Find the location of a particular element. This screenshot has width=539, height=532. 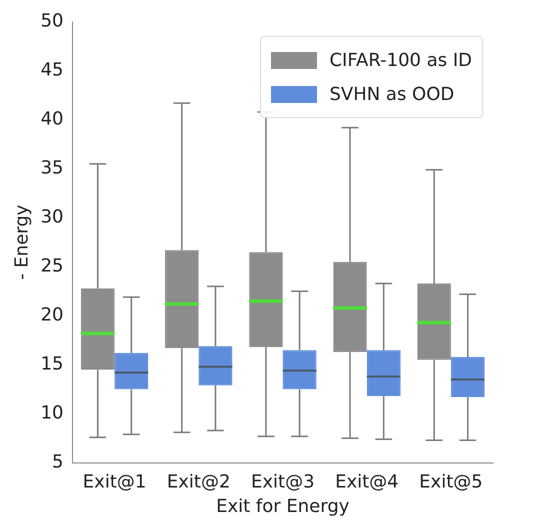

y-tick-label: 45 is located at coordinates (52, 69).